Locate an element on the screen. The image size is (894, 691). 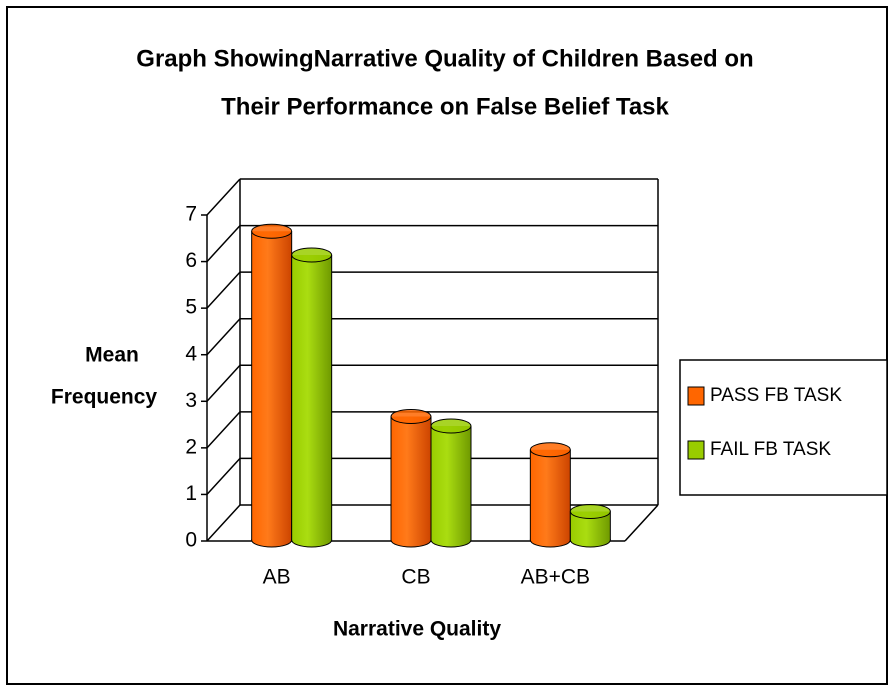
legend-label: PASS FB TASK is located at coordinates (776, 395).